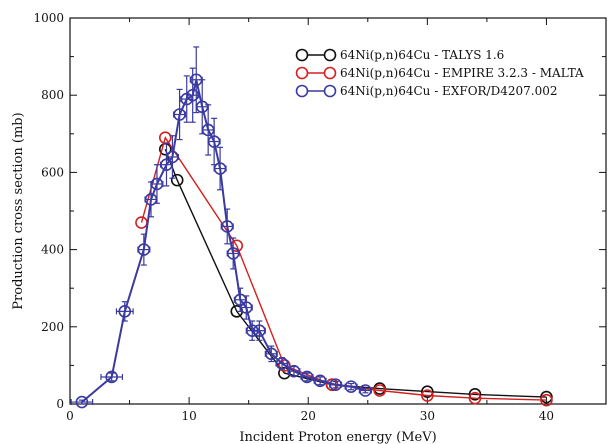 This screenshot has height=444, width=616. I want to click on x-axis-title: Incident Proton energy (MeV), so click(337, 437).